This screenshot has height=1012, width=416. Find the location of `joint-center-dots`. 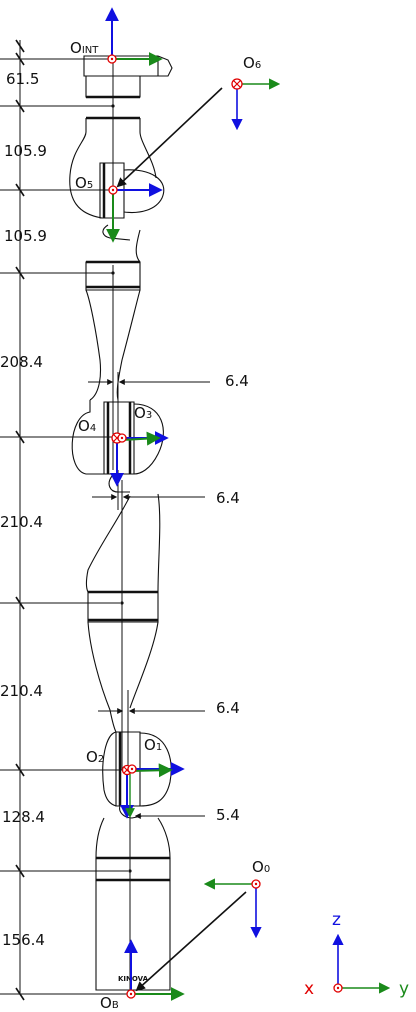

joint-center-dots is located at coordinates (121, 488).